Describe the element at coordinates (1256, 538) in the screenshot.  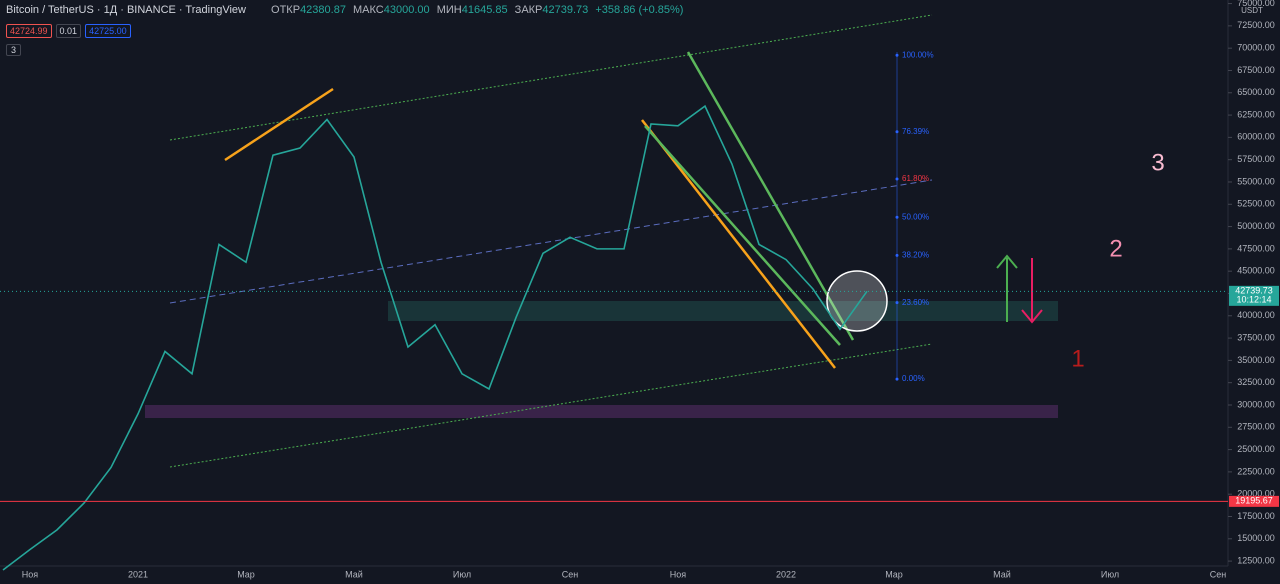
I see `y-tick-label: 15000.00` at that location.